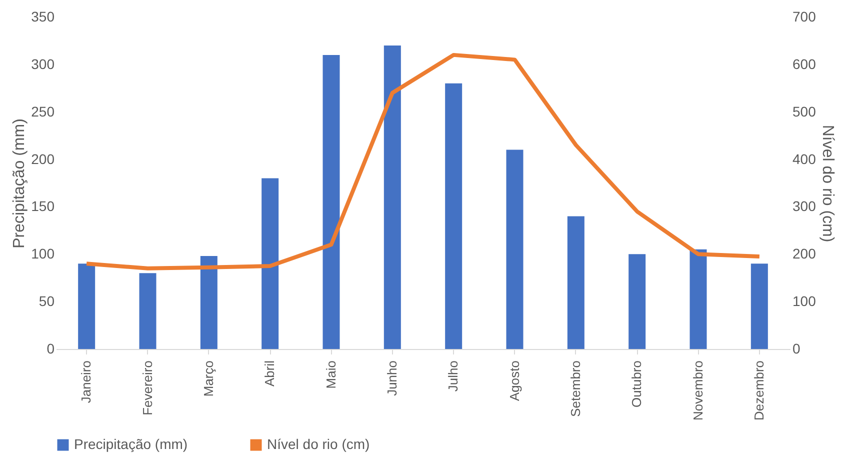 This screenshot has width=846, height=463. Describe the element at coordinates (50, 348) in the screenshot. I see `y-tick-label: 0` at that location.